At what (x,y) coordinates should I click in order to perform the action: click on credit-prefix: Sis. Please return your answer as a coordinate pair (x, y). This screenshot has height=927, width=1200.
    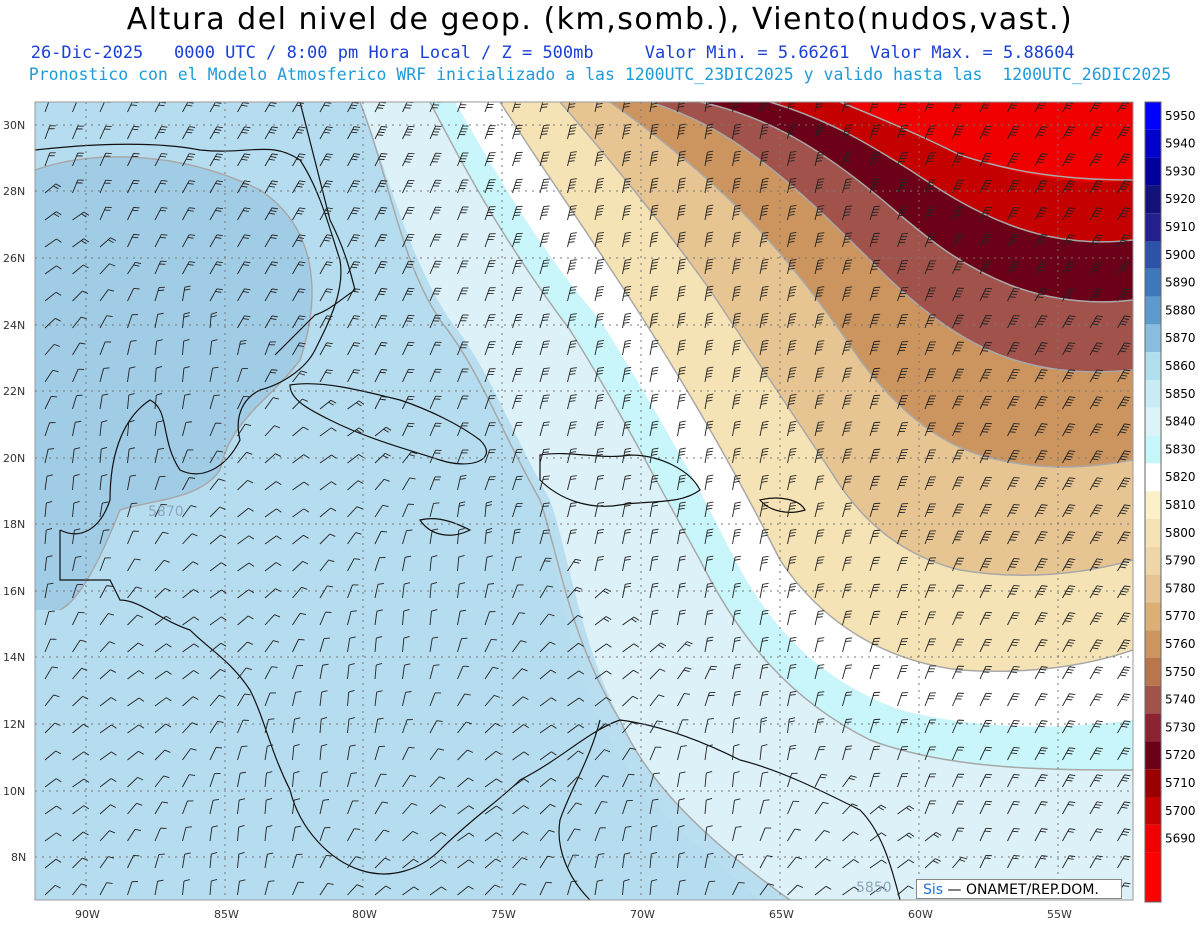
    Looking at the image, I should click on (933, 890).